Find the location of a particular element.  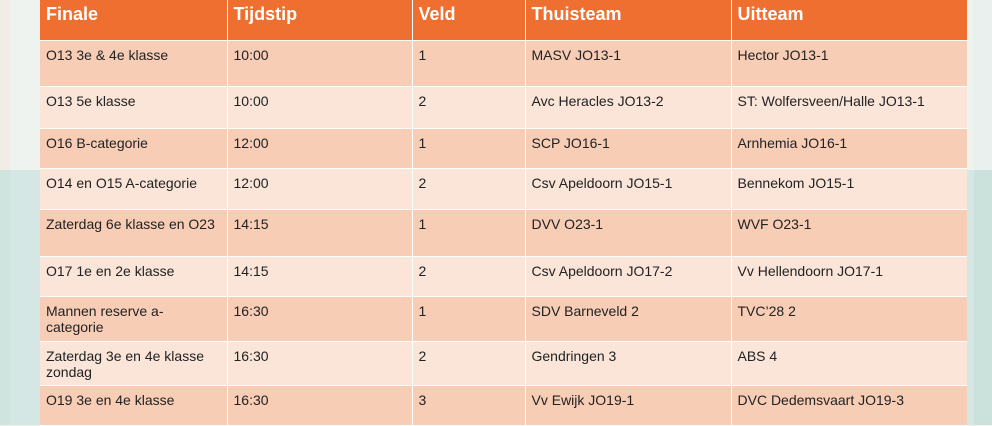

cell-uitteam: WVF O23-1 is located at coordinates (849, 233).